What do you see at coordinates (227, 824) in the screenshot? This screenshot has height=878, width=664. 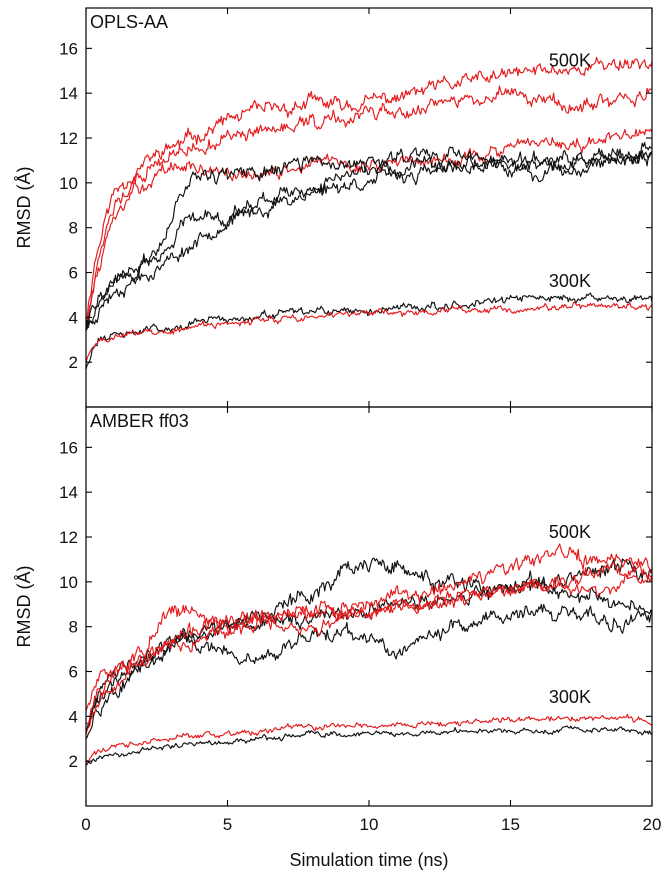 I see `x-tick-label: 5` at bounding box center [227, 824].